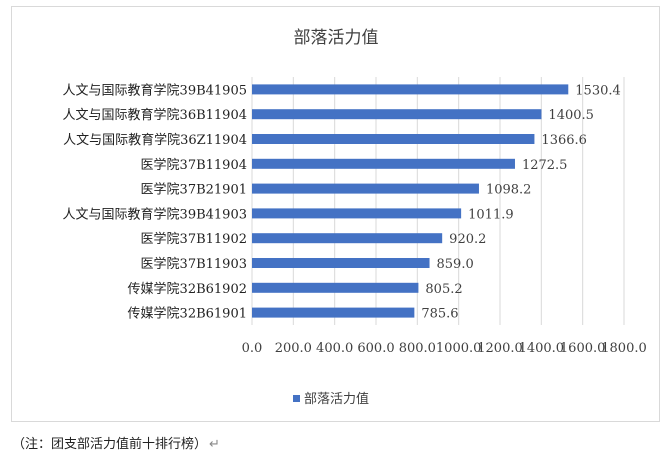  What do you see at coordinates (155, 90) in the screenshot?
I see `category-label: 人文与国际教育学院39B41905` at bounding box center [155, 90].